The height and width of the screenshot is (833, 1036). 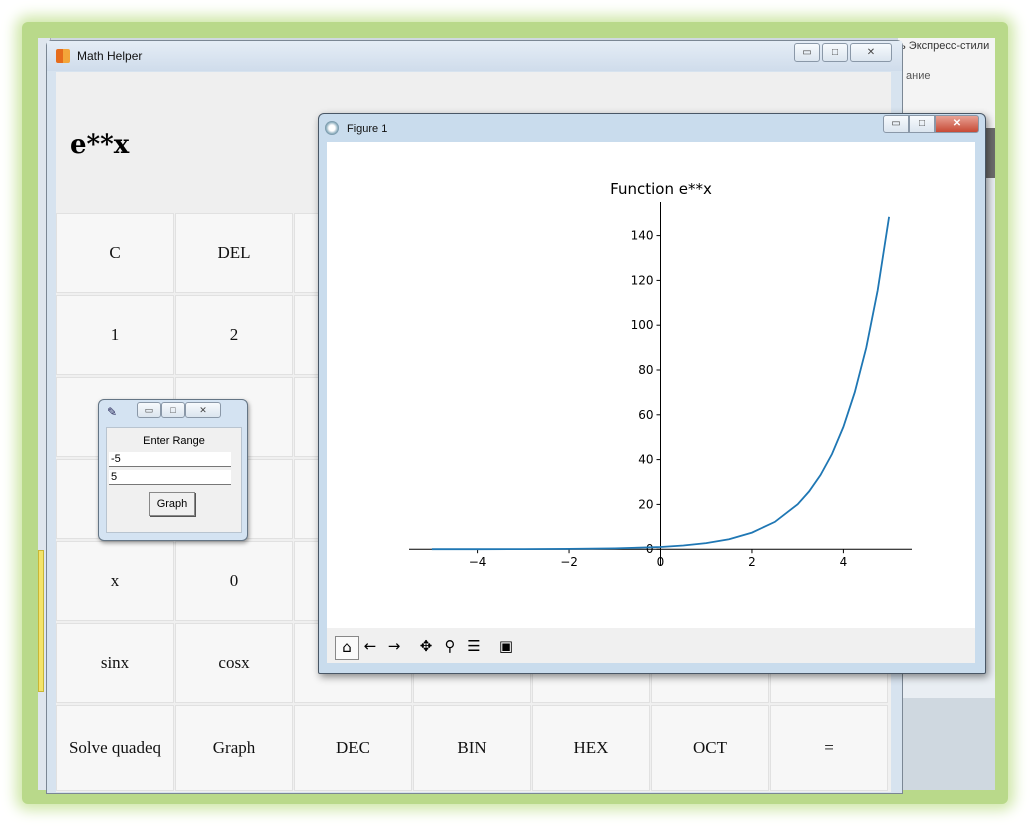 What do you see at coordinates (645, 504) in the screenshot?
I see `y-tick-label: 20` at bounding box center [645, 504].